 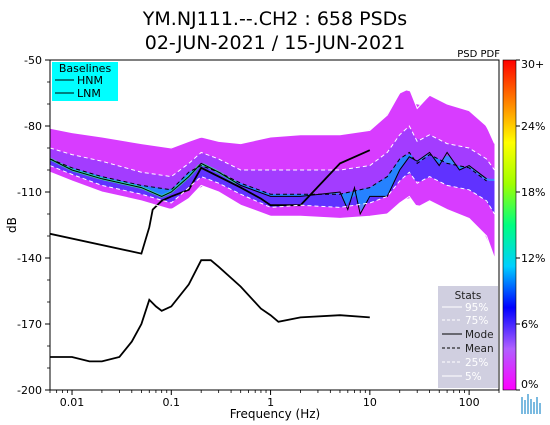 I want to click on y-tick-label: -110, so click(x=29, y=192).